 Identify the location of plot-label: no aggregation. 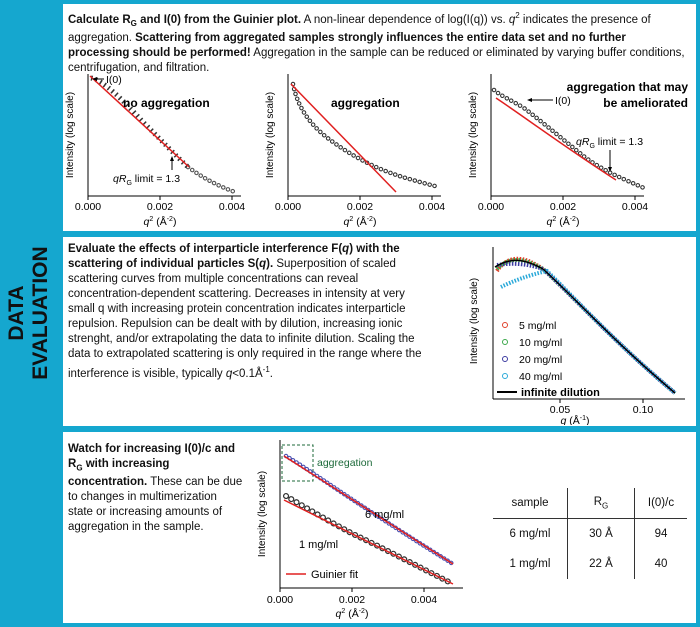
(166, 103).